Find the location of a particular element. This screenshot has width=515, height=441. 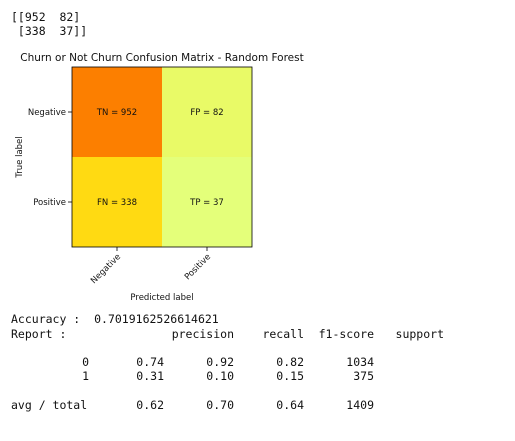

cell-label-0-0: TN = 952 is located at coordinates (116, 113).